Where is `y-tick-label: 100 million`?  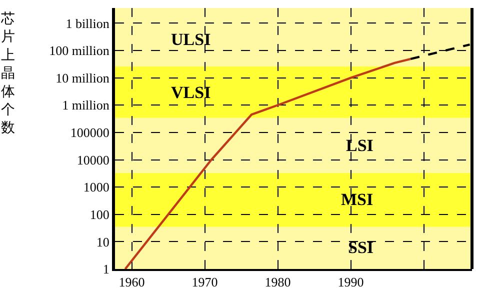 y-tick-label: 100 million is located at coordinates (79, 50).